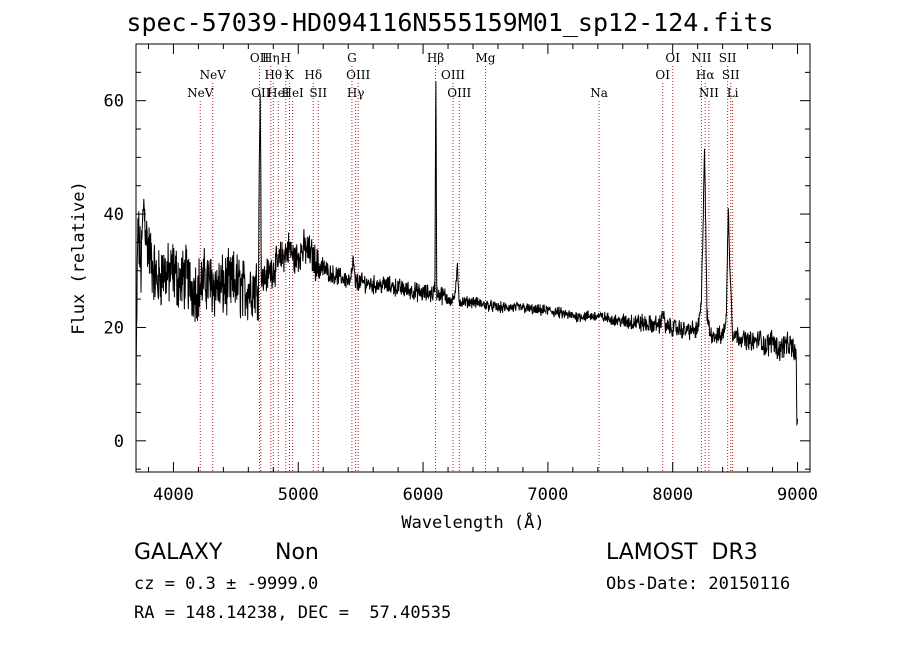 The height and width of the screenshot is (649, 900). Describe the element at coordinates (273, 75) in the screenshot. I see `line-label: Hθ` at that location.